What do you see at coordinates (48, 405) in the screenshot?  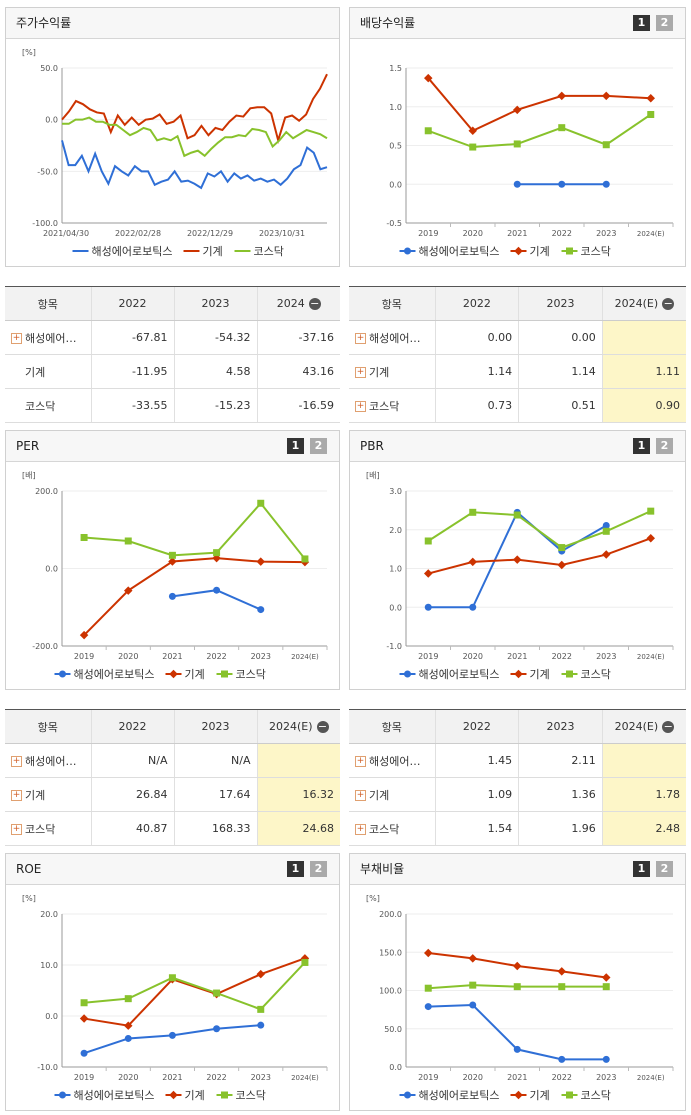 I see `row-label: 코스닥` at bounding box center [48, 405].